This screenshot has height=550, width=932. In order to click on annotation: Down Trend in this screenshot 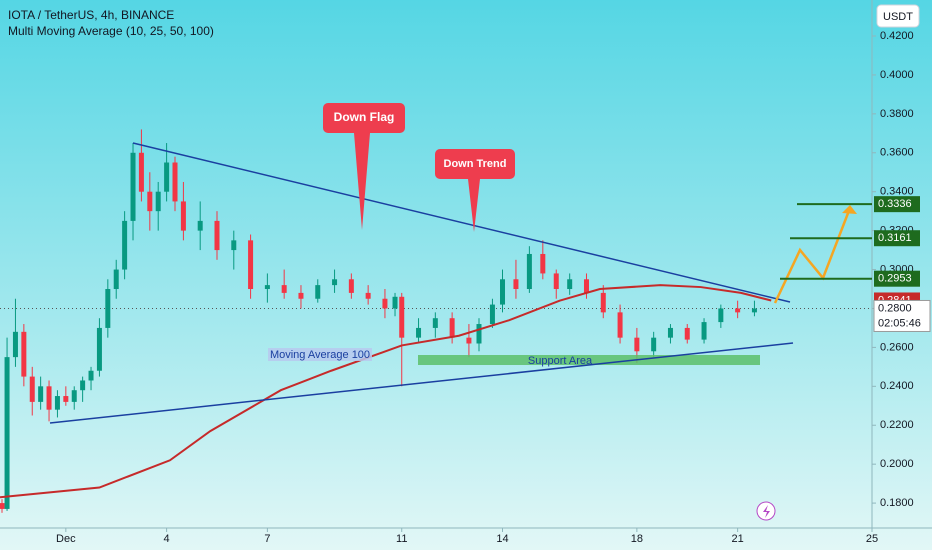, I will do `click(475, 164)`.